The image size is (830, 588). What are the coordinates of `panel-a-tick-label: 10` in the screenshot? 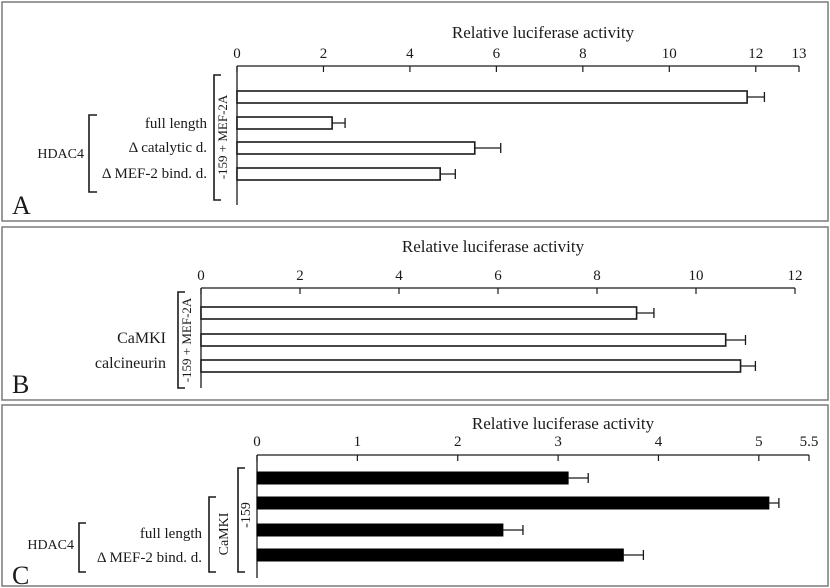 It's located at (669, 54).